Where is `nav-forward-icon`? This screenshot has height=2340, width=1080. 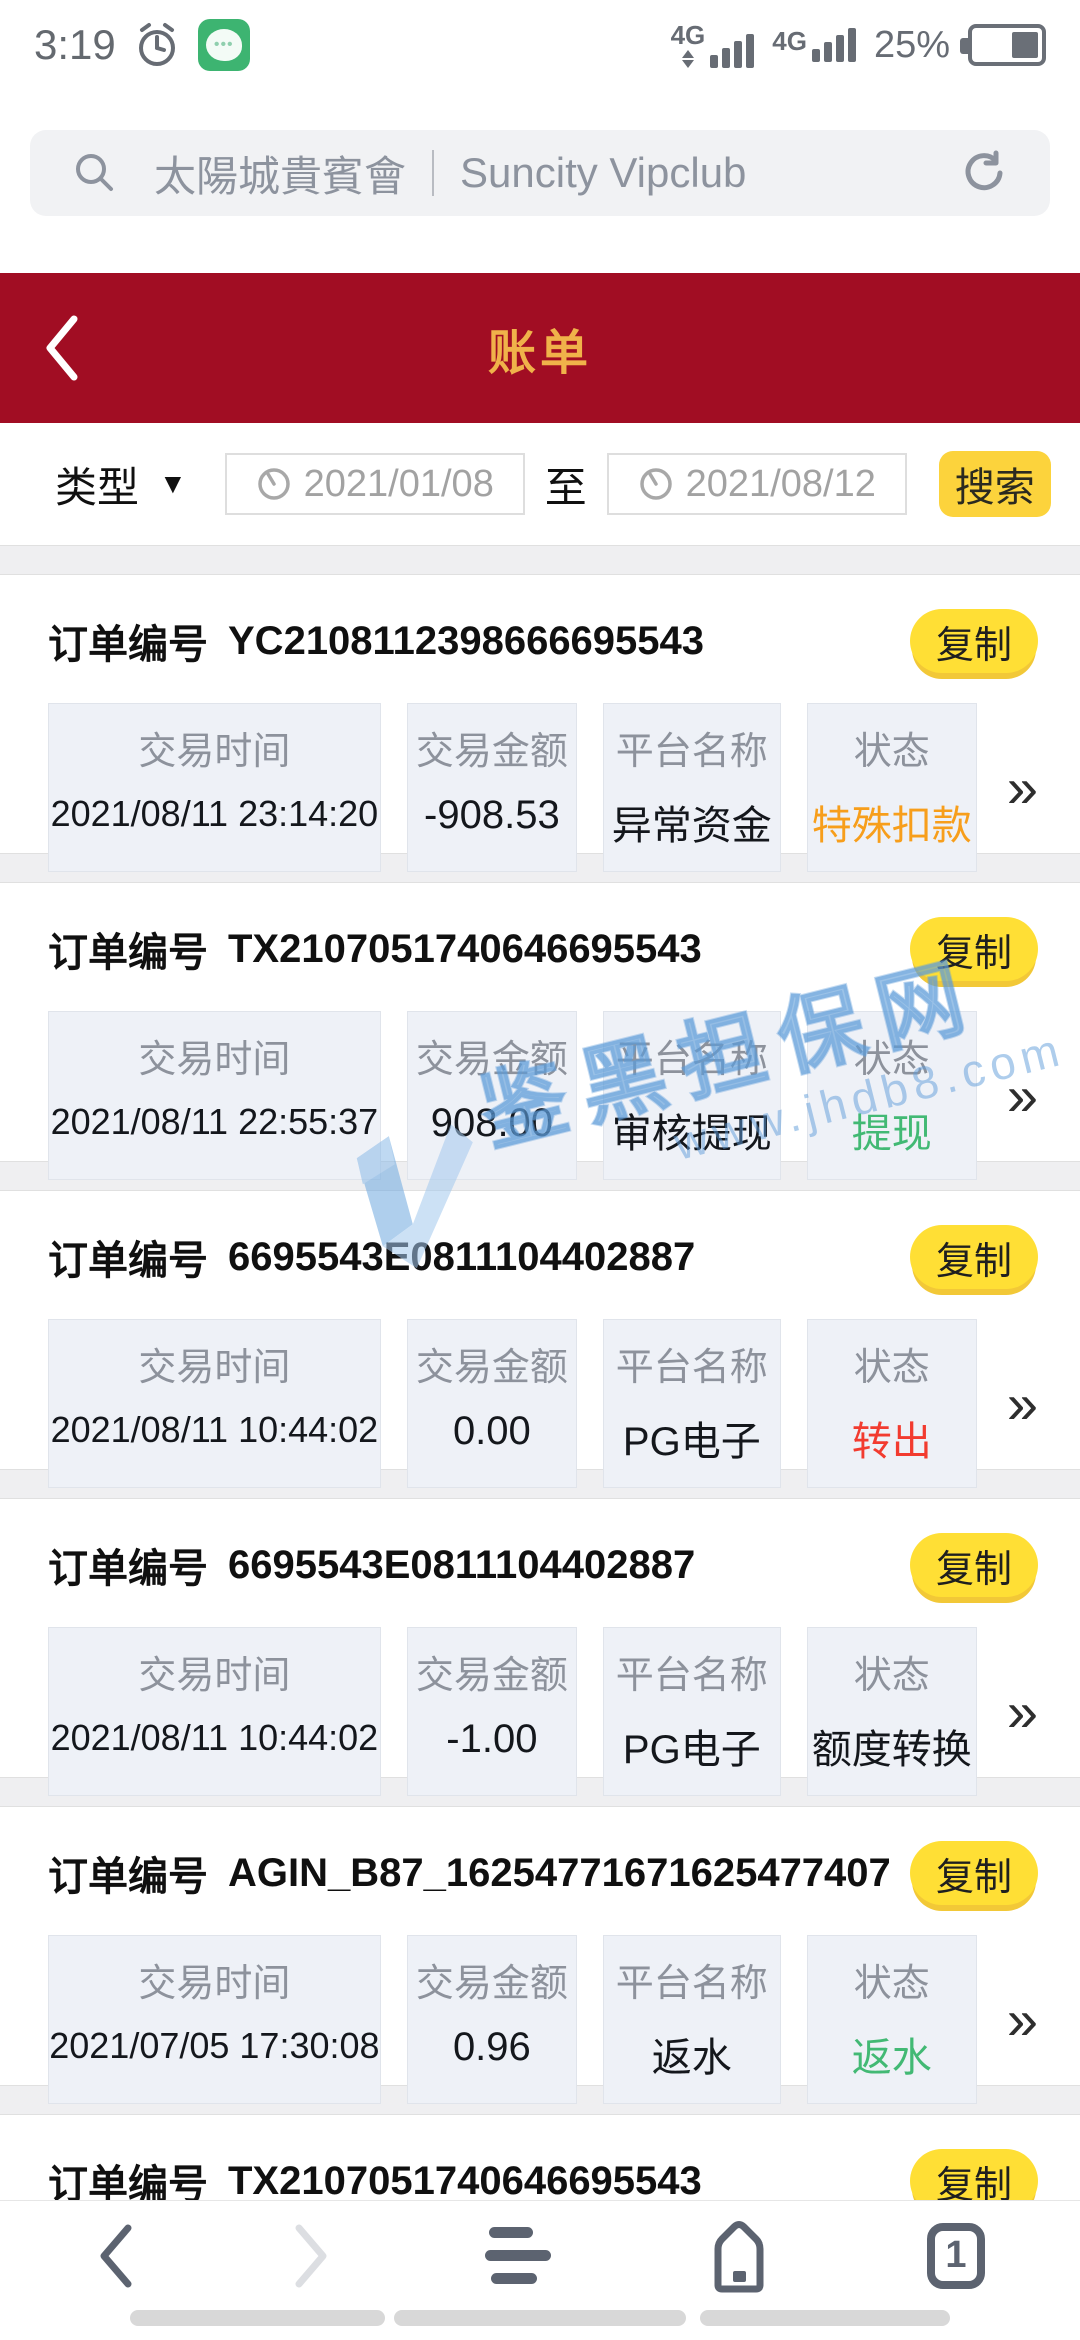 nav-forward-icon is located at coordinates (311, 2255).